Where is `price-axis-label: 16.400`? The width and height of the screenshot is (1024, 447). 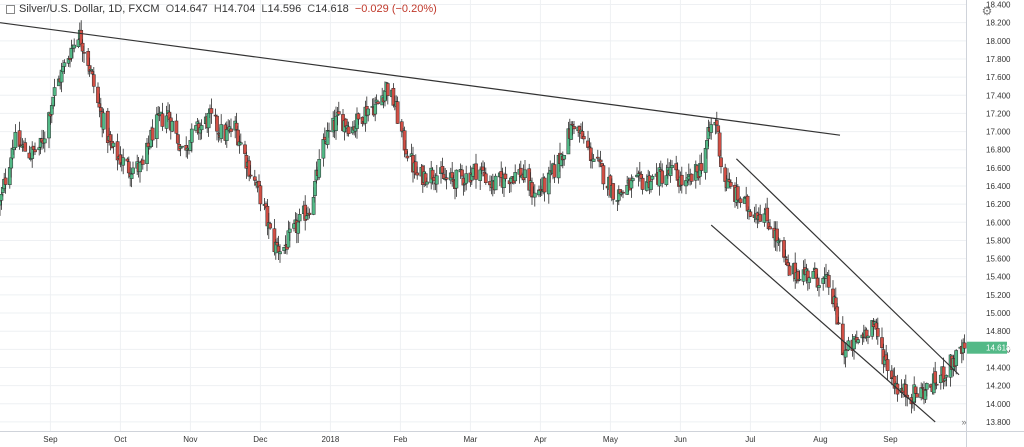
price-axis-label: 16.400 is located at coordinates (998, 186).